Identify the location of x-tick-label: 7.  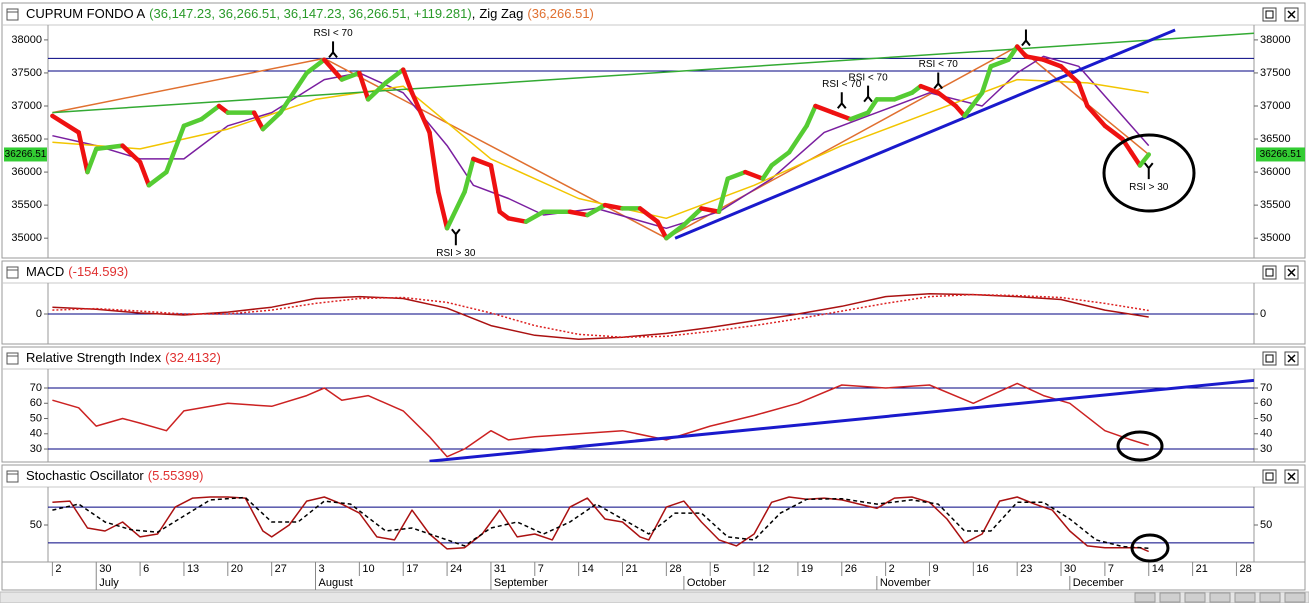
(1111, 569).